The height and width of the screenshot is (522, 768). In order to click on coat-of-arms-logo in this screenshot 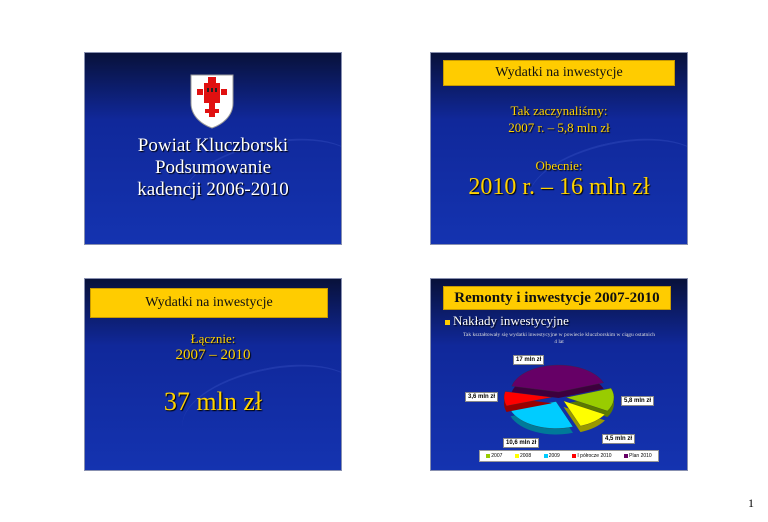, I will do `click(212, 101)`.